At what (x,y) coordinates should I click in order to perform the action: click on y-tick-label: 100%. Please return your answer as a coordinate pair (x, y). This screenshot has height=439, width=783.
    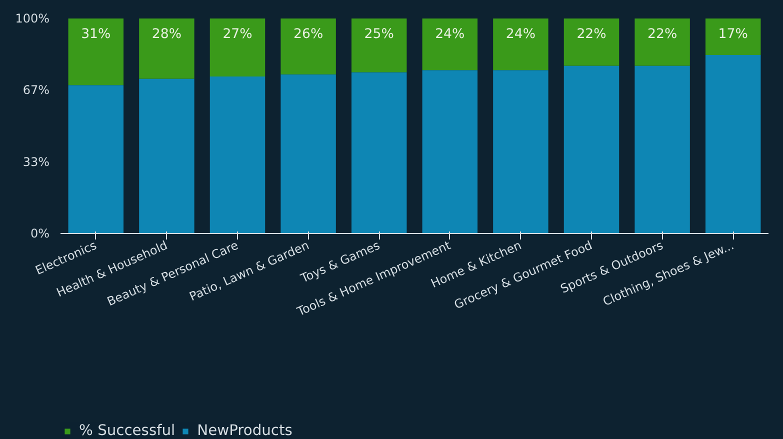
    Looking at the image, I should click on (32, 19).